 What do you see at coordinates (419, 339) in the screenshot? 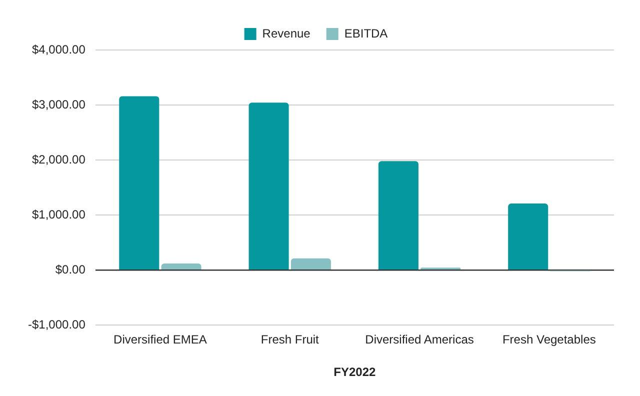
I see `x-tick-label: Diversified Americas` at bounding box center [419, 339].